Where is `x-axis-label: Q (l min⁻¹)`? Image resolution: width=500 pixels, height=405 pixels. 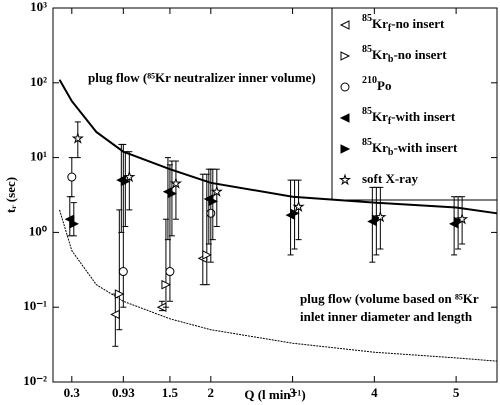
x-axis-label: Q (l min⁻¹) is located at coordinates (274, 394).